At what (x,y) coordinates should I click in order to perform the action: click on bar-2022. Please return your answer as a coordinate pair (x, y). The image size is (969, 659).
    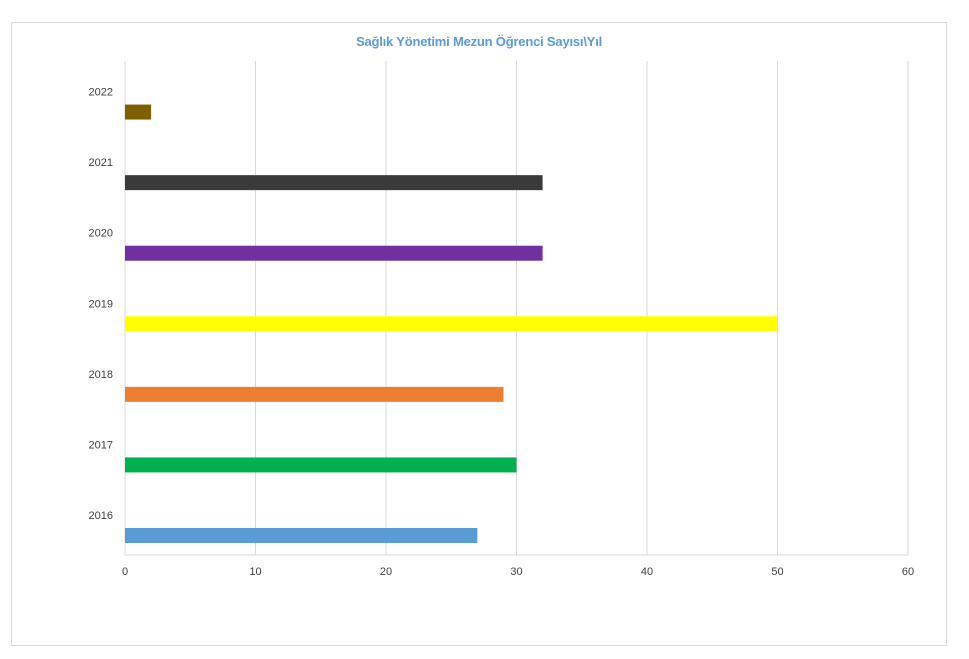
    Looking at the image, I should click on (138, 112).